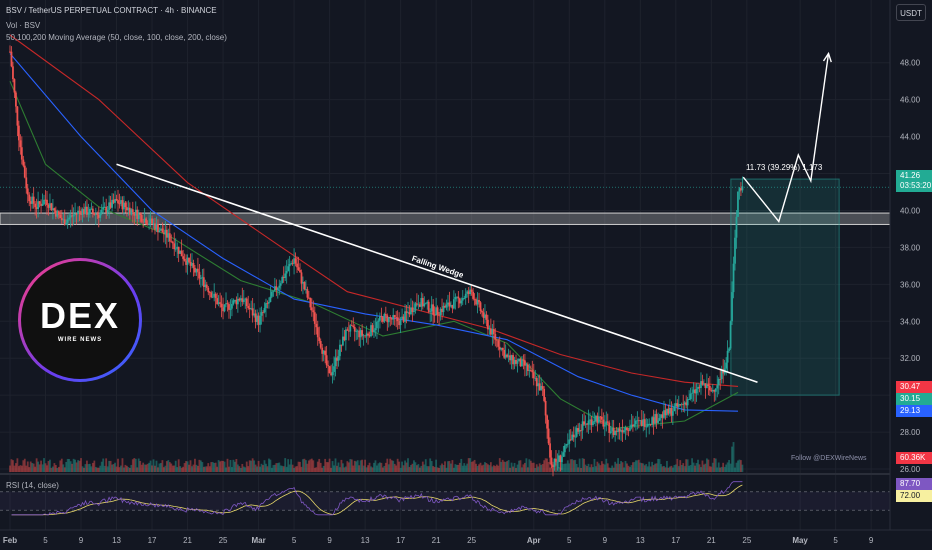 The image size is (932, 550). What do you see at coordinates (914, 181) in the screenshot?
I see `current-price-tag: 41.26 03:53:20` at bounding box center [914, 181].